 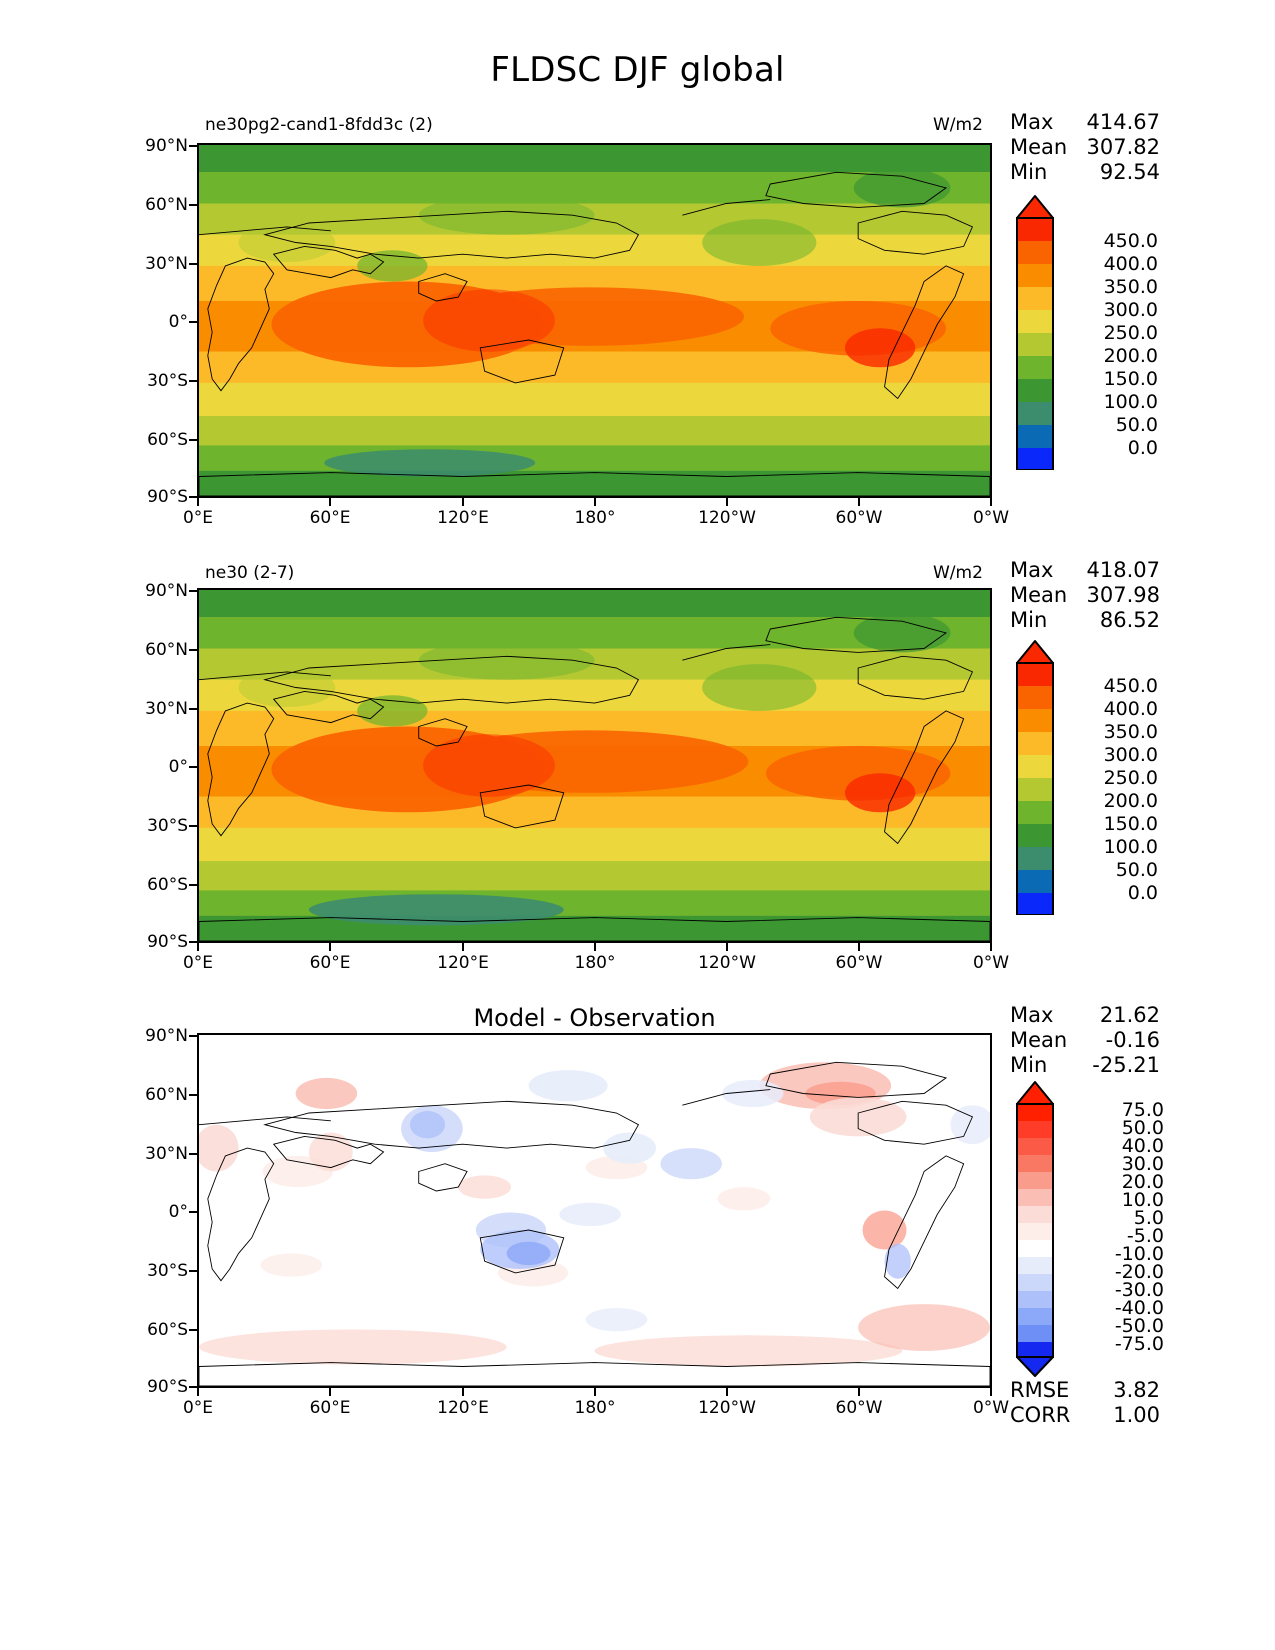 I want to click on map-reference-field, so click(x=594, y=765).